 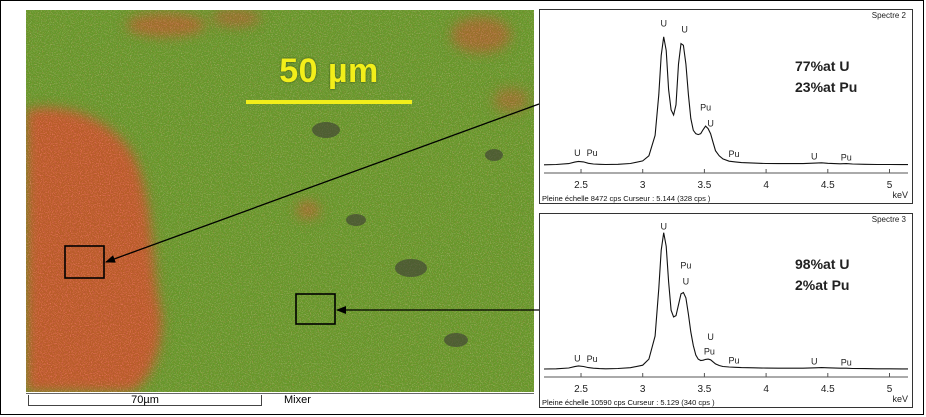 I want to click on annotation-line-u: 77%at U, so click(x=822, y=66).